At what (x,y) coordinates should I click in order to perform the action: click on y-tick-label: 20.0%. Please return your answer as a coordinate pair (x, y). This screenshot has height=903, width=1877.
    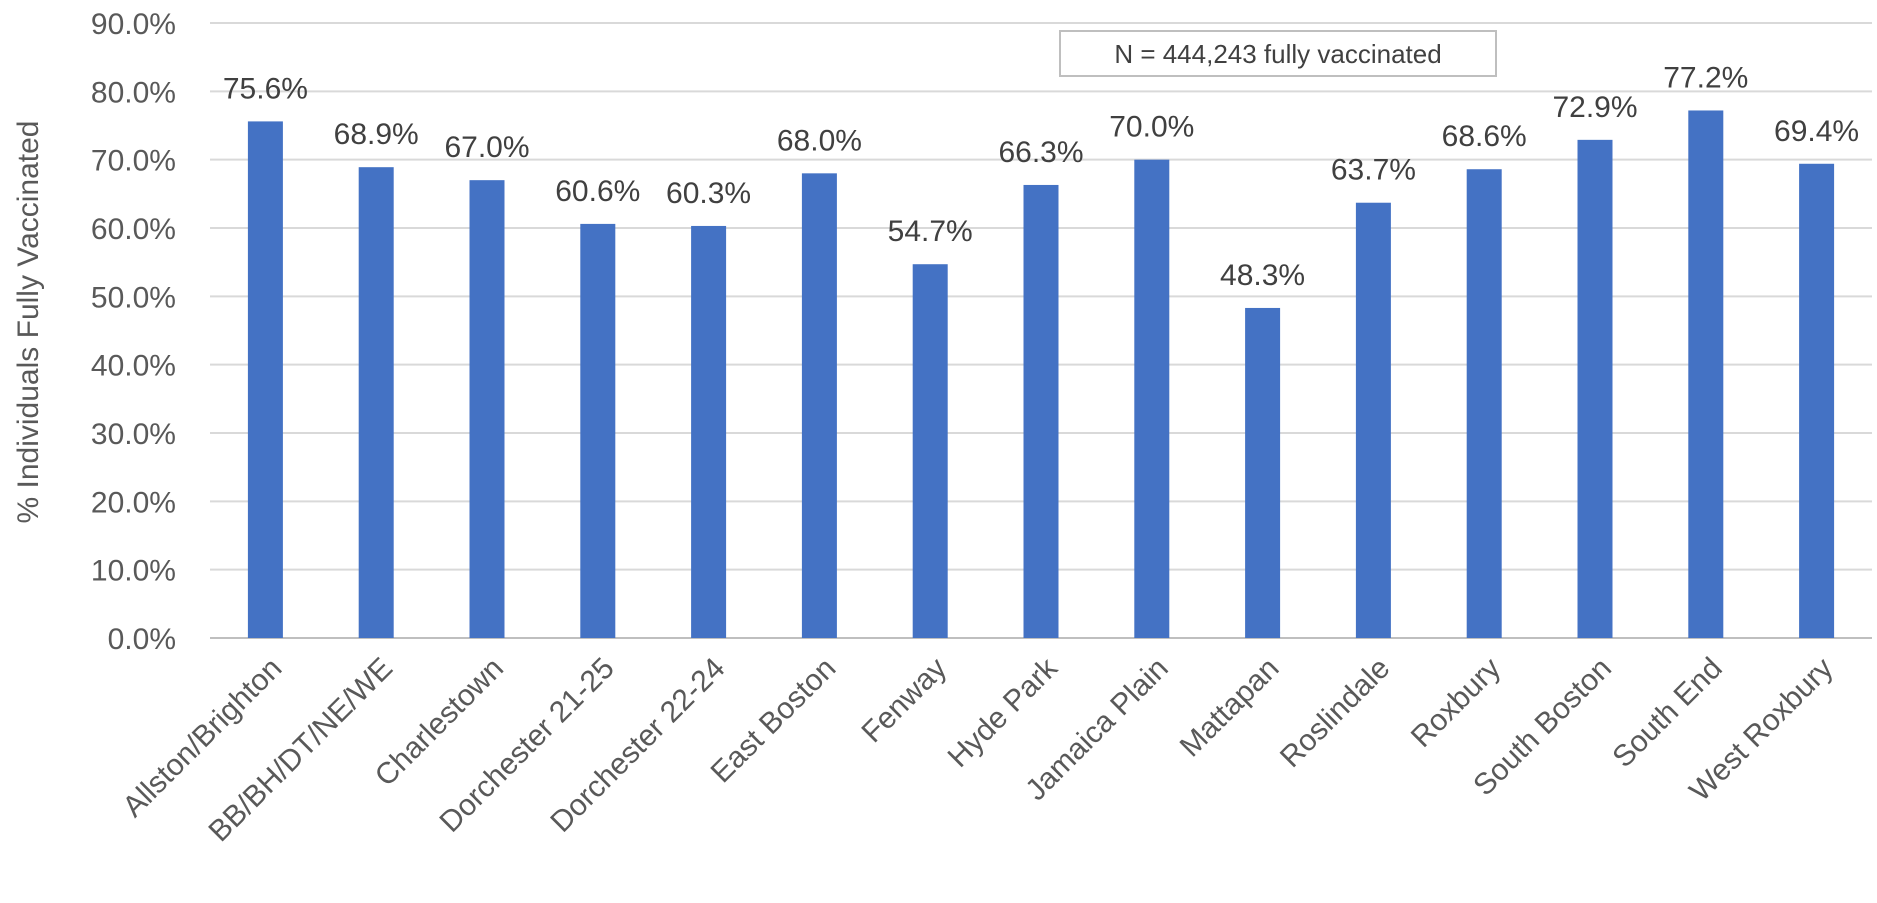
    Looking at the image, I should click on (133, 502).